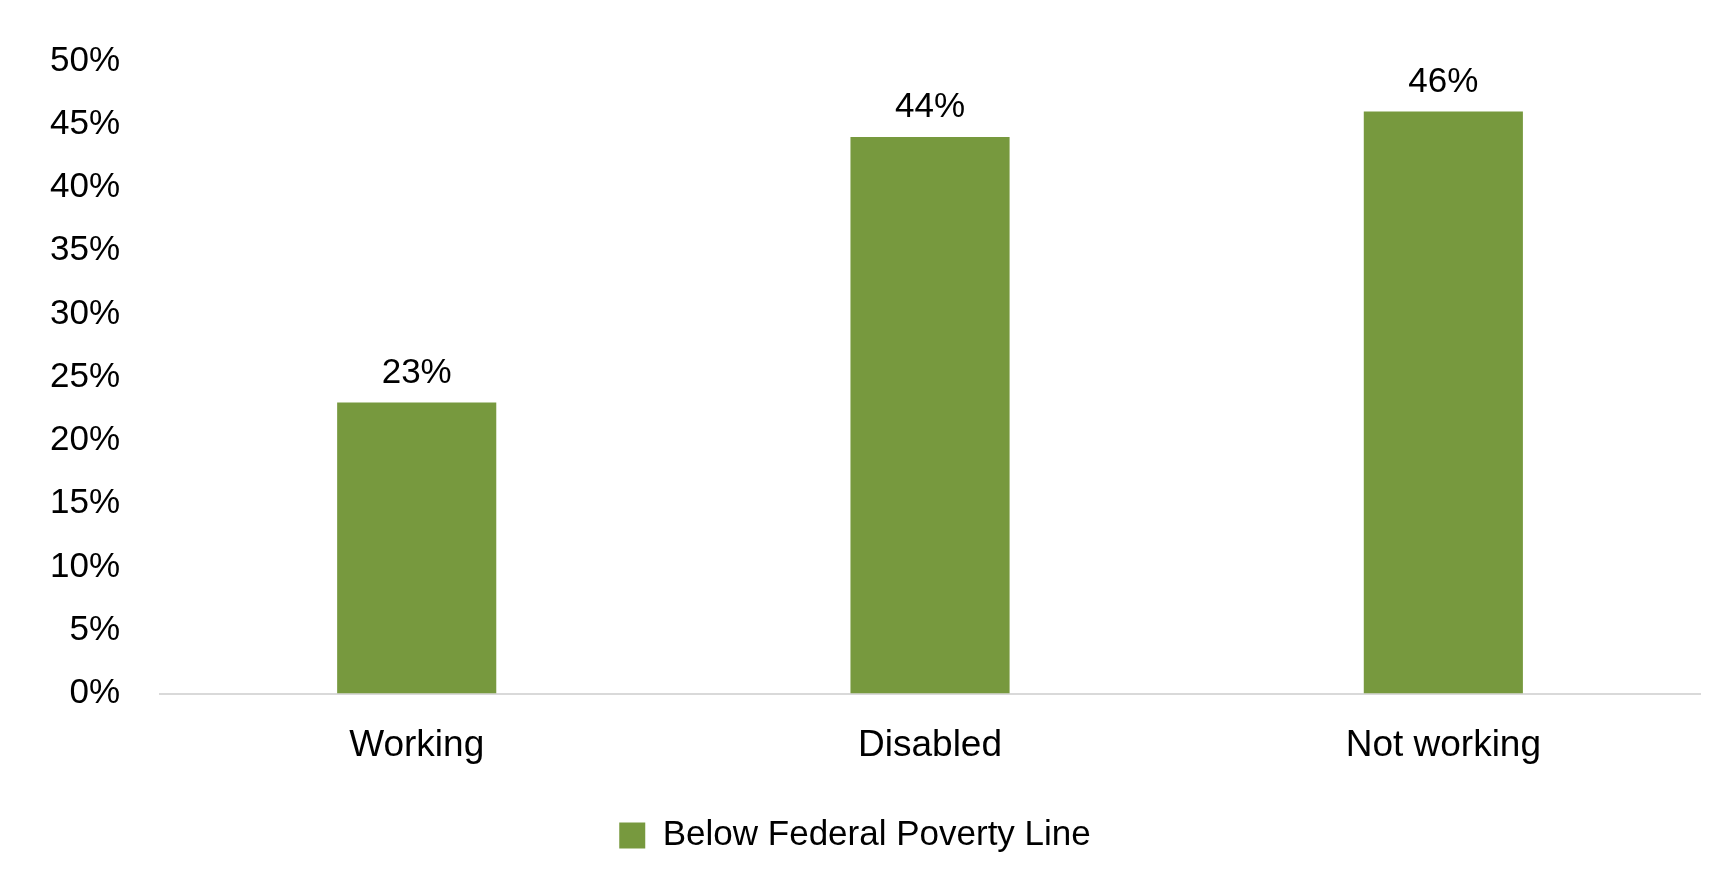 The width and height of the screenshot is (1710, 873). I want to click on legend-label: Below Federal Poverty Line, so click(876, 833).